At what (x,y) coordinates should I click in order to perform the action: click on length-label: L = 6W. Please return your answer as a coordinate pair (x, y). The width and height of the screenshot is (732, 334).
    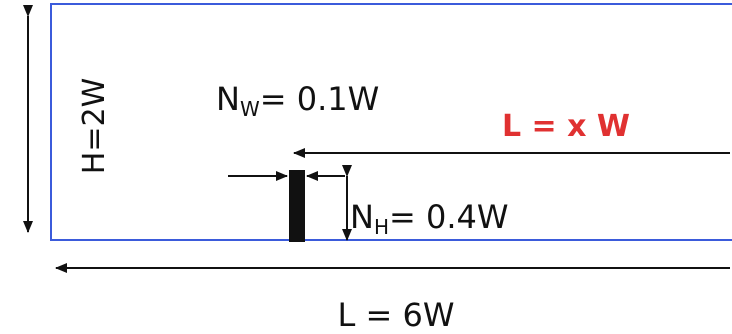
    Looking at the image, I should click on (396, 315).